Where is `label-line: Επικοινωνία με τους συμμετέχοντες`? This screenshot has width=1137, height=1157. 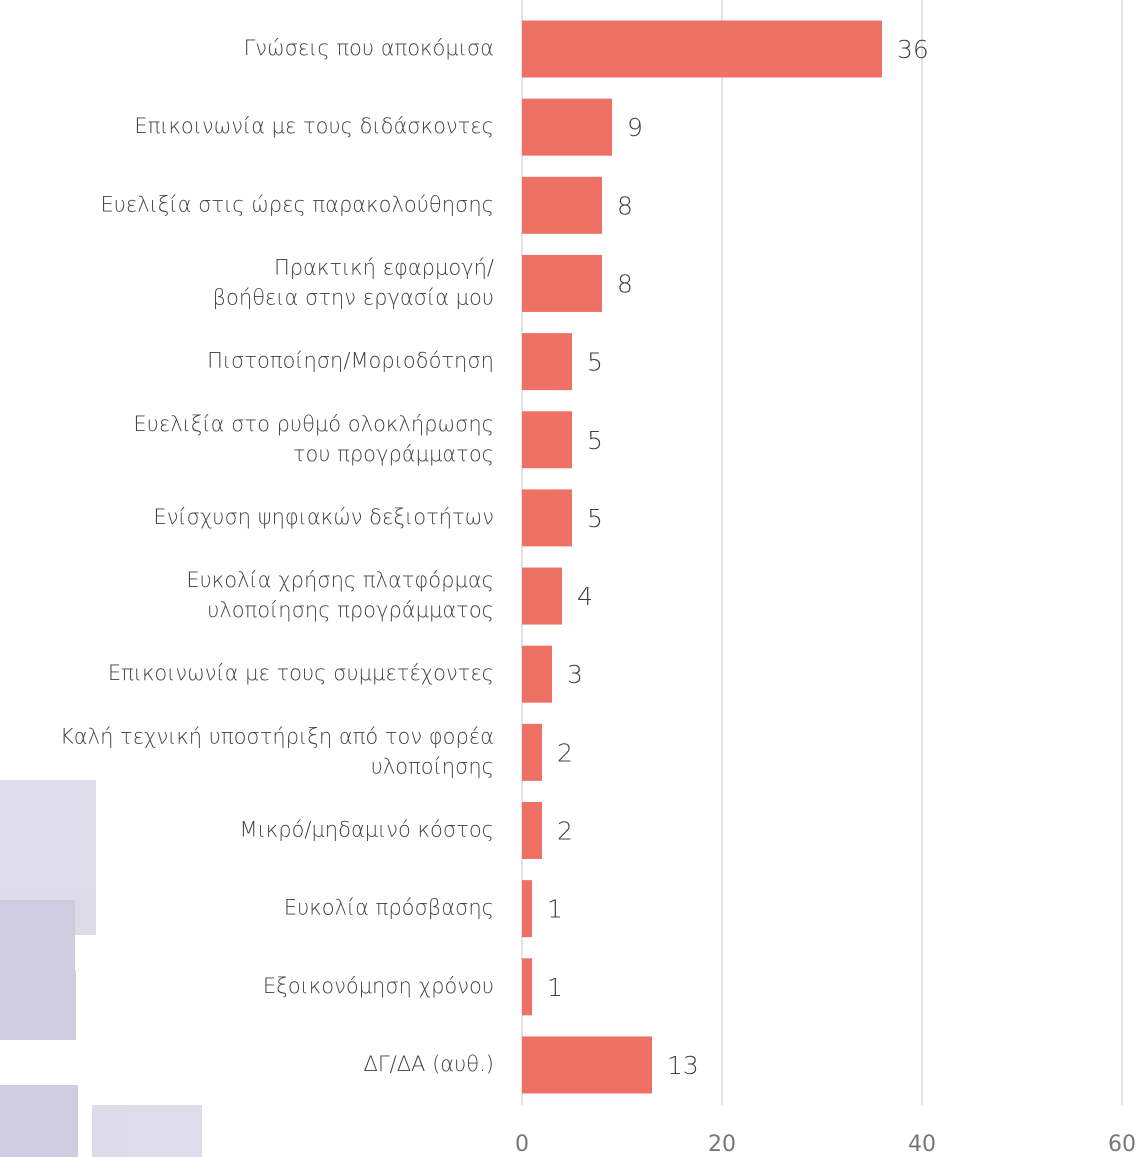
label-line: Επικοινωνία με τους συμμετέχοντες is located at coordinates (301, 673).